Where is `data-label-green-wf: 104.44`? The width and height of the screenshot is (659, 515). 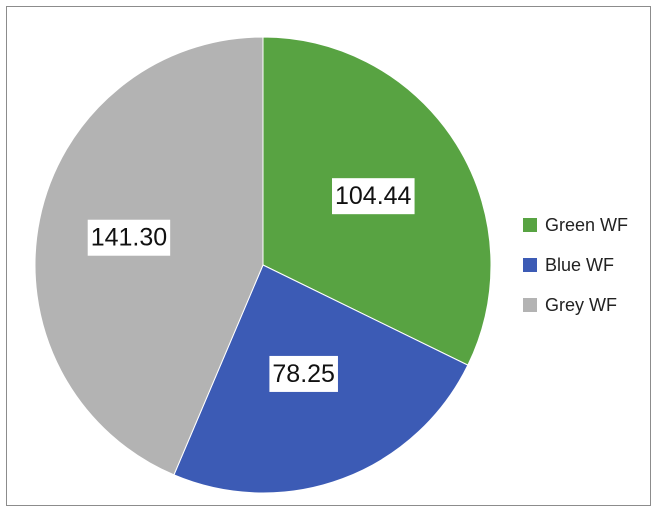 data-label-green-wf: 104.44 is located at coordinates (373, 196).